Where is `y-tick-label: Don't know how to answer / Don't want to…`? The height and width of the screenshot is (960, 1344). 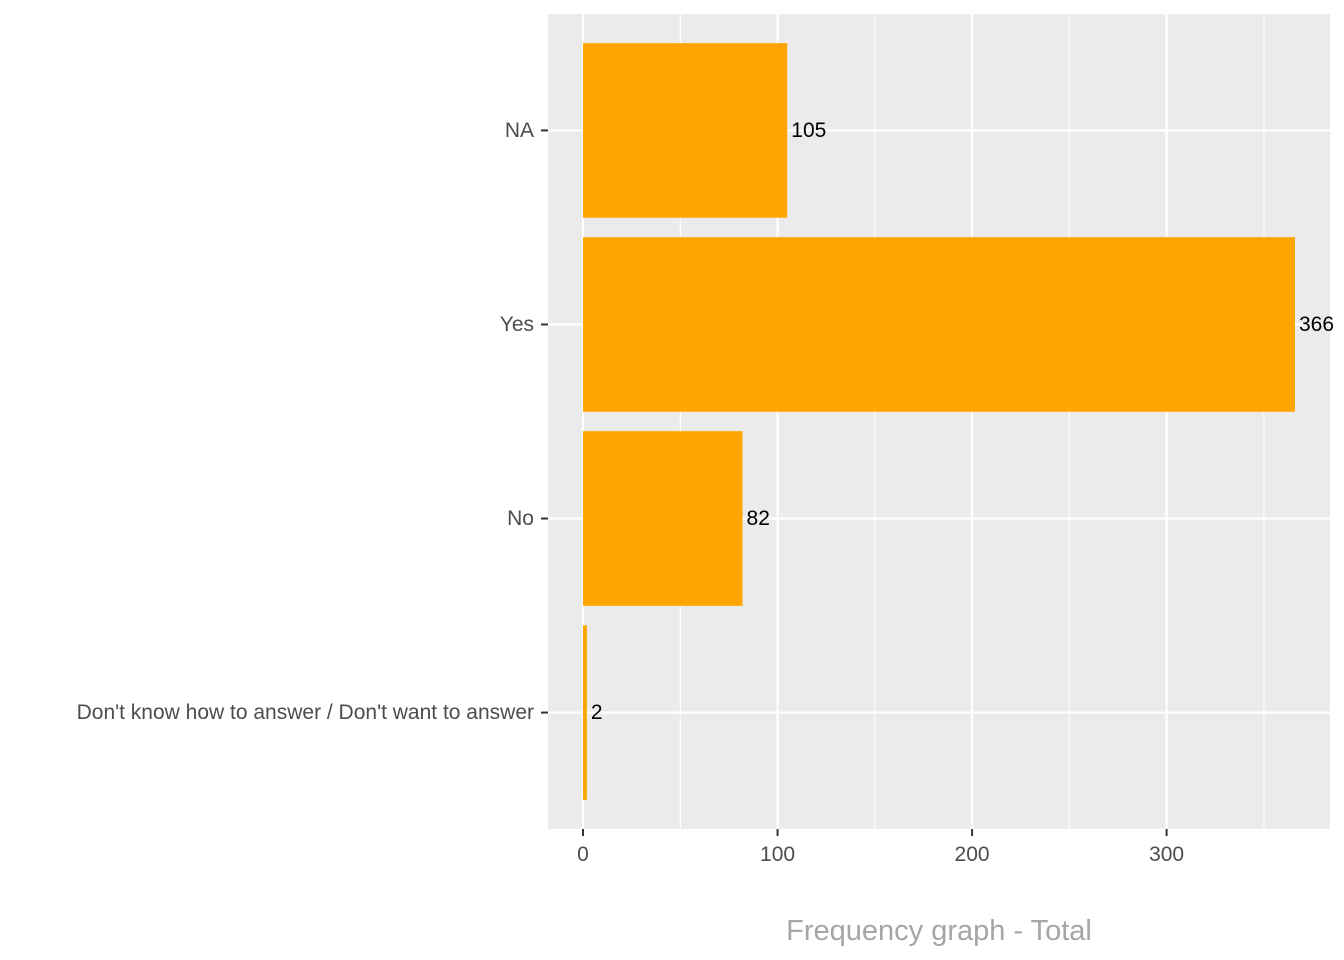 y-tick-label: Don't know how to answer / Don't want to… is located at coordinates (305, 712).